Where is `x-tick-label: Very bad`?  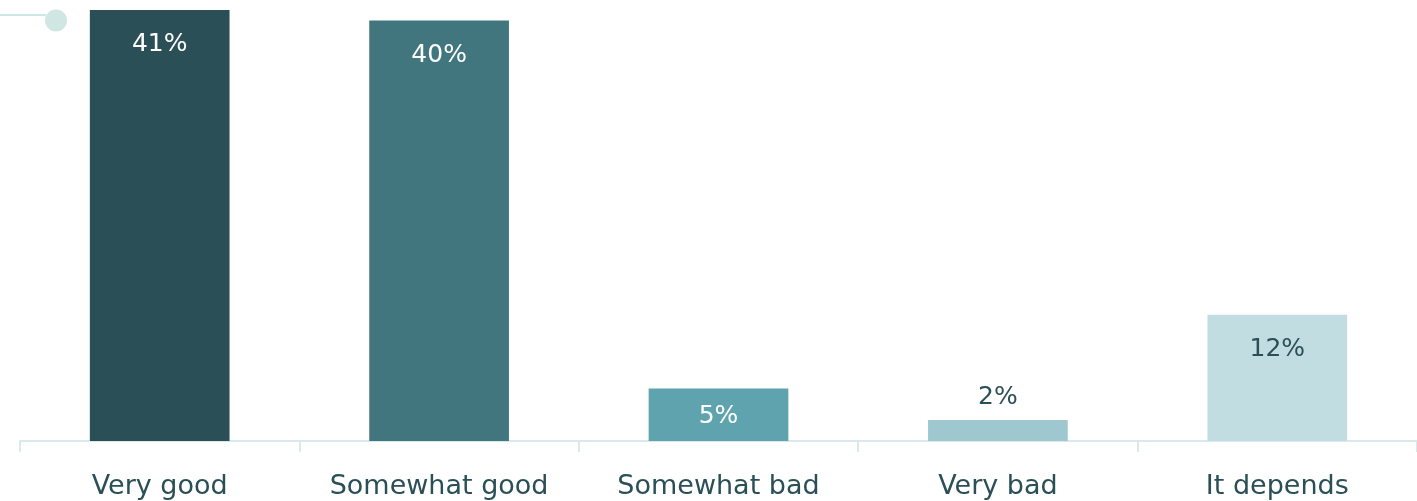 x-tick-label: Very bad is located at coordinates (998, 484).